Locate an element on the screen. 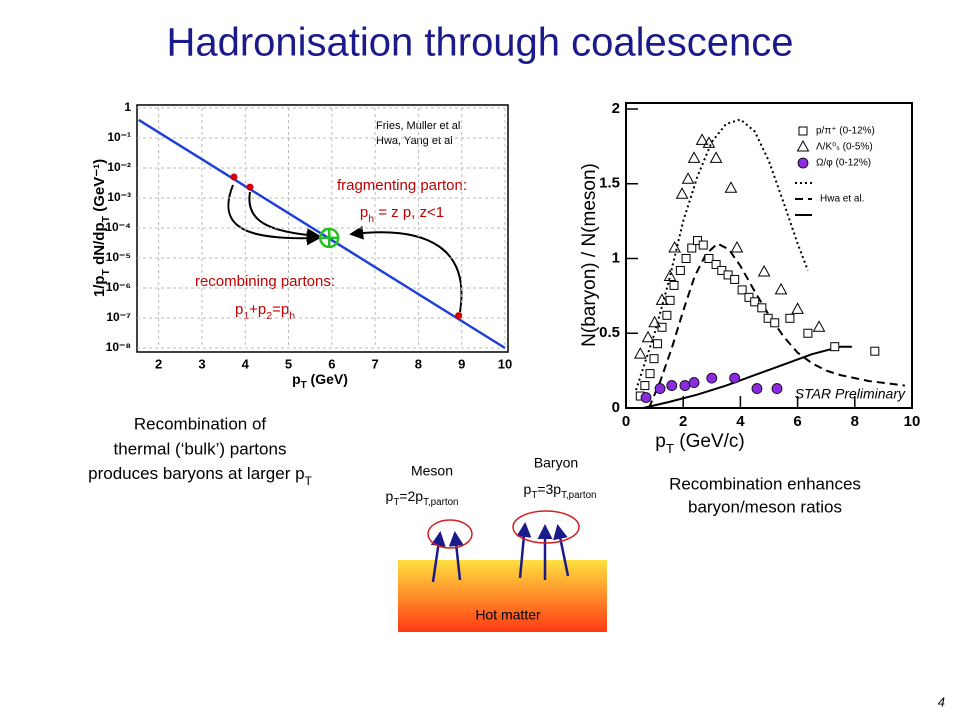 The image size is (960, 720). subscript: 2 is located at coordinates (269, 316).